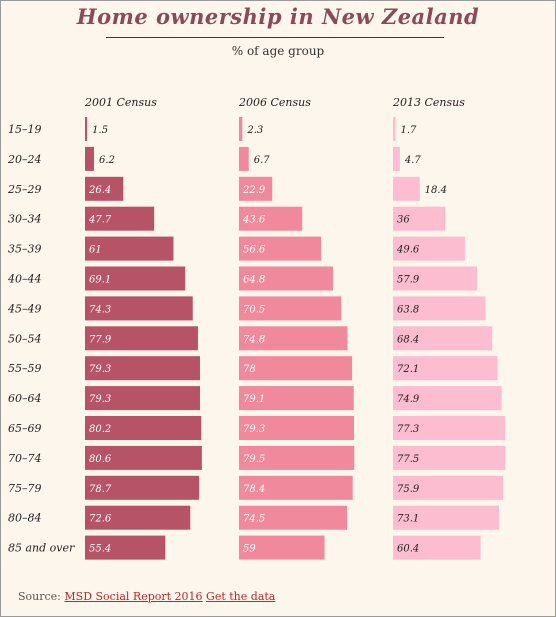  I want to click on value-label: 64.8, so click(254, 280).